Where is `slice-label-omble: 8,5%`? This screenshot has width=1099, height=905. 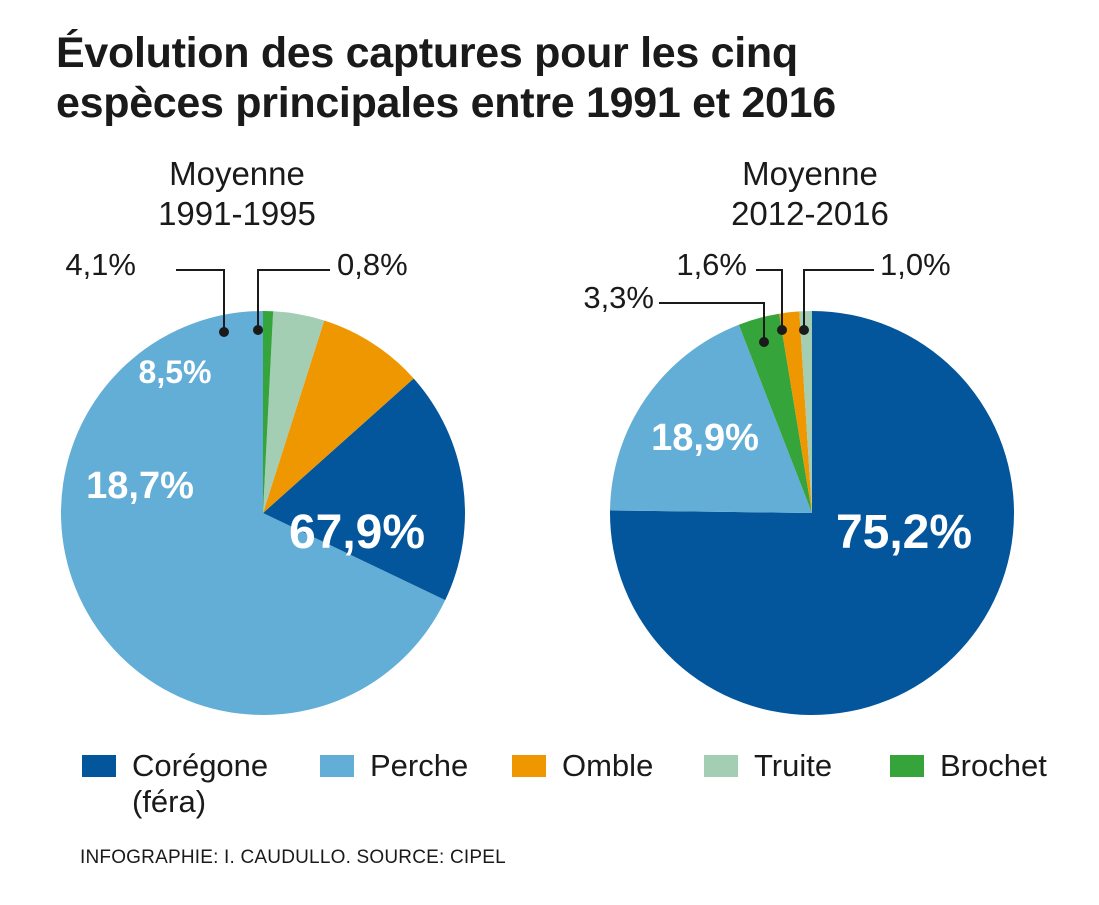
slice-label-omble: 8,5% is located at coordinates (175, 372).